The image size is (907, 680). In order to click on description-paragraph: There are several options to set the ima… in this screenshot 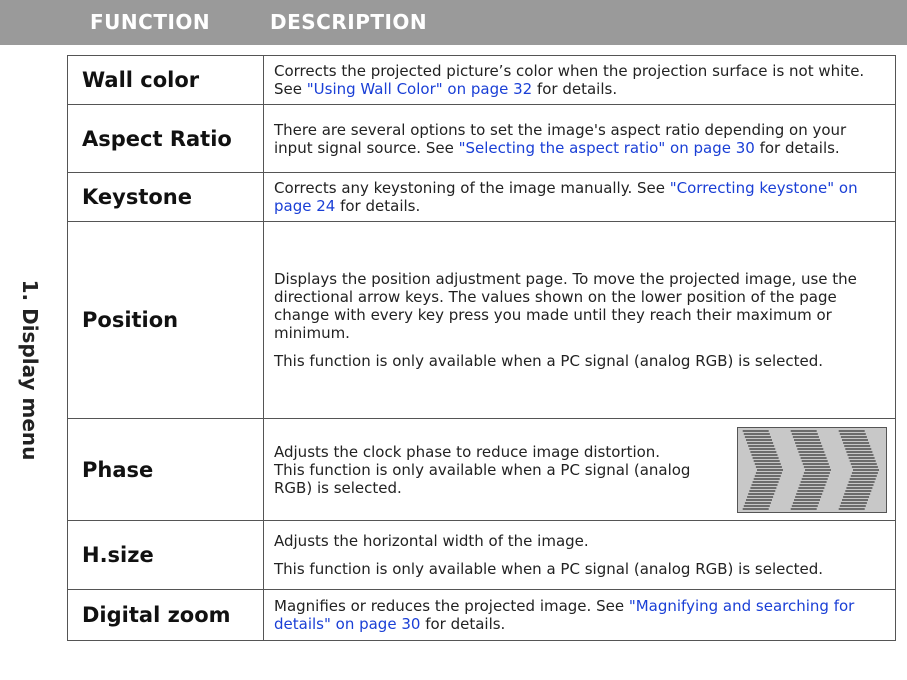, I will do `click(579, 139)`.